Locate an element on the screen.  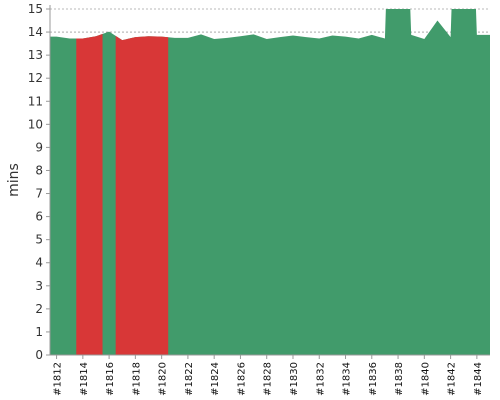
x-tick-label: #1832 is located at coordinates (320, 379).